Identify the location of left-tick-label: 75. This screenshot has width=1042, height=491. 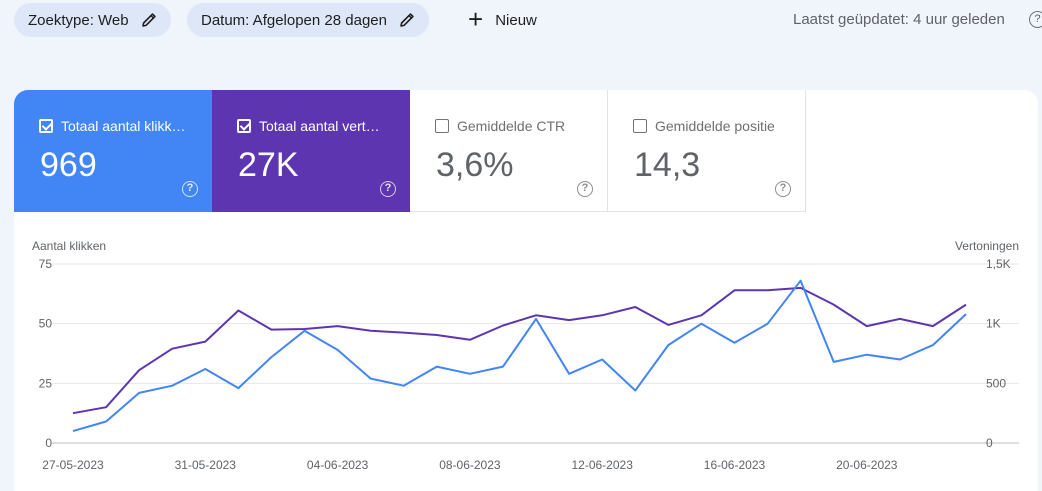
(46, 264).